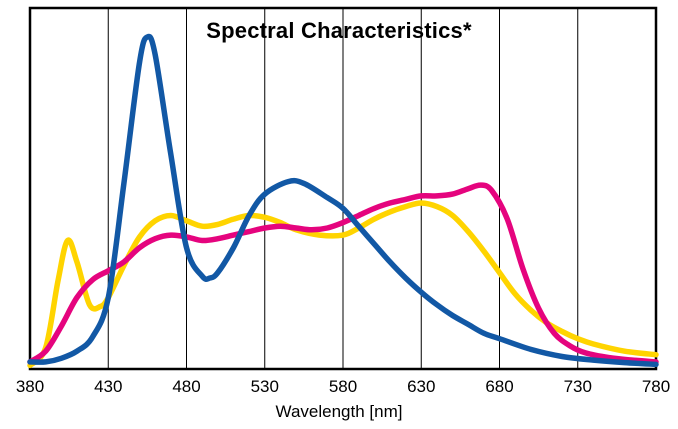 This screenshot has height=429, width=678. Describe the element at coordinates (339, 30) in the screenshot. I see `chart-title: Spectral Characteristics*` at that location.